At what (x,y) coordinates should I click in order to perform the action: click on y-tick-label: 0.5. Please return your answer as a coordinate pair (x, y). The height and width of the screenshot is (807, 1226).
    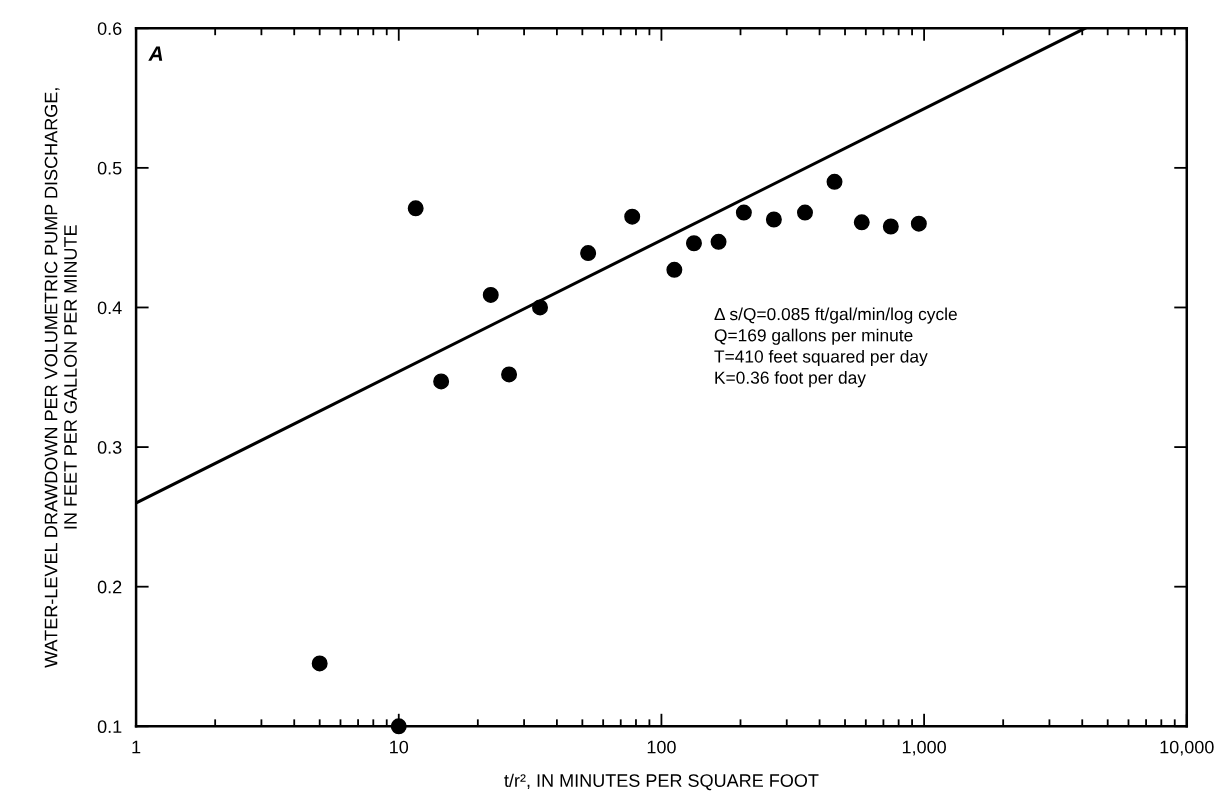
    Looking at the image, I should click on (109, 168).